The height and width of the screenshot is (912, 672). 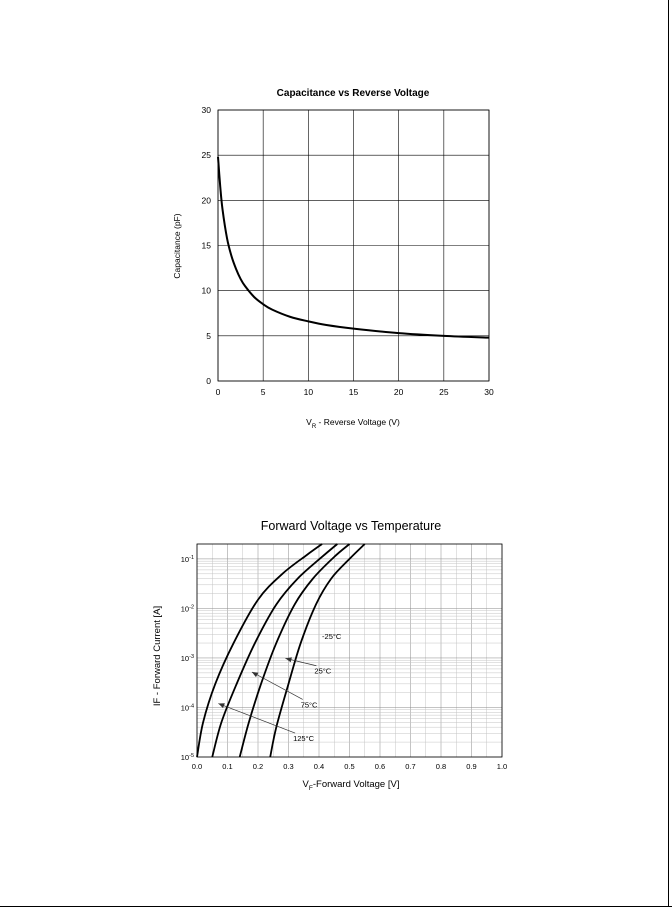 I want to click on chart2-y-tick-label: 10⁻¹, so click(x=187, y=559).